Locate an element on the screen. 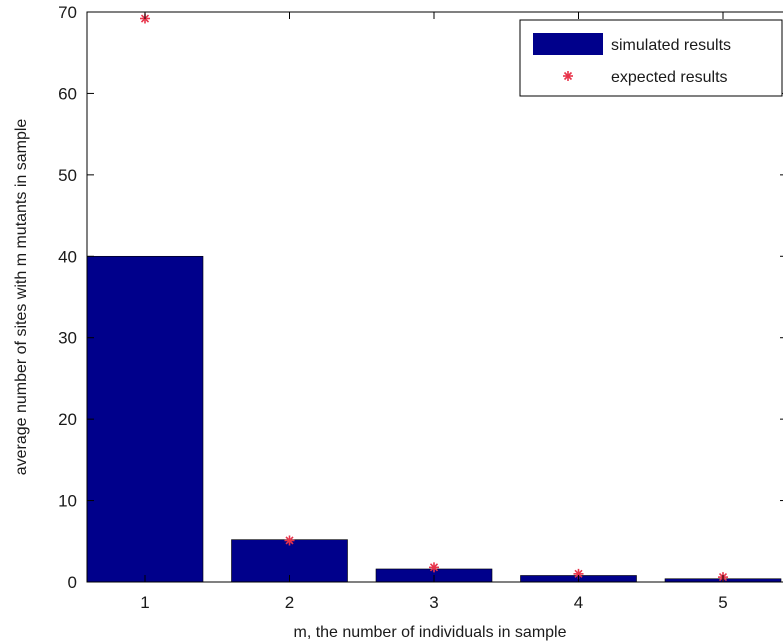  x-tick-label: 4 is located at coordinates (578, 602).